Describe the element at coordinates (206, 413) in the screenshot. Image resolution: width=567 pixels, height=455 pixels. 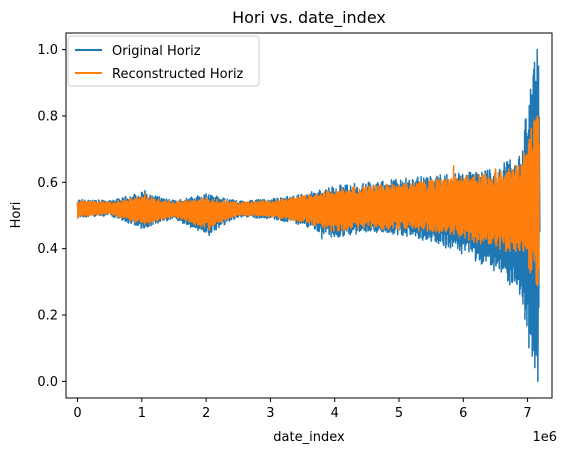
I see `x-tick-label: 2` at that location.